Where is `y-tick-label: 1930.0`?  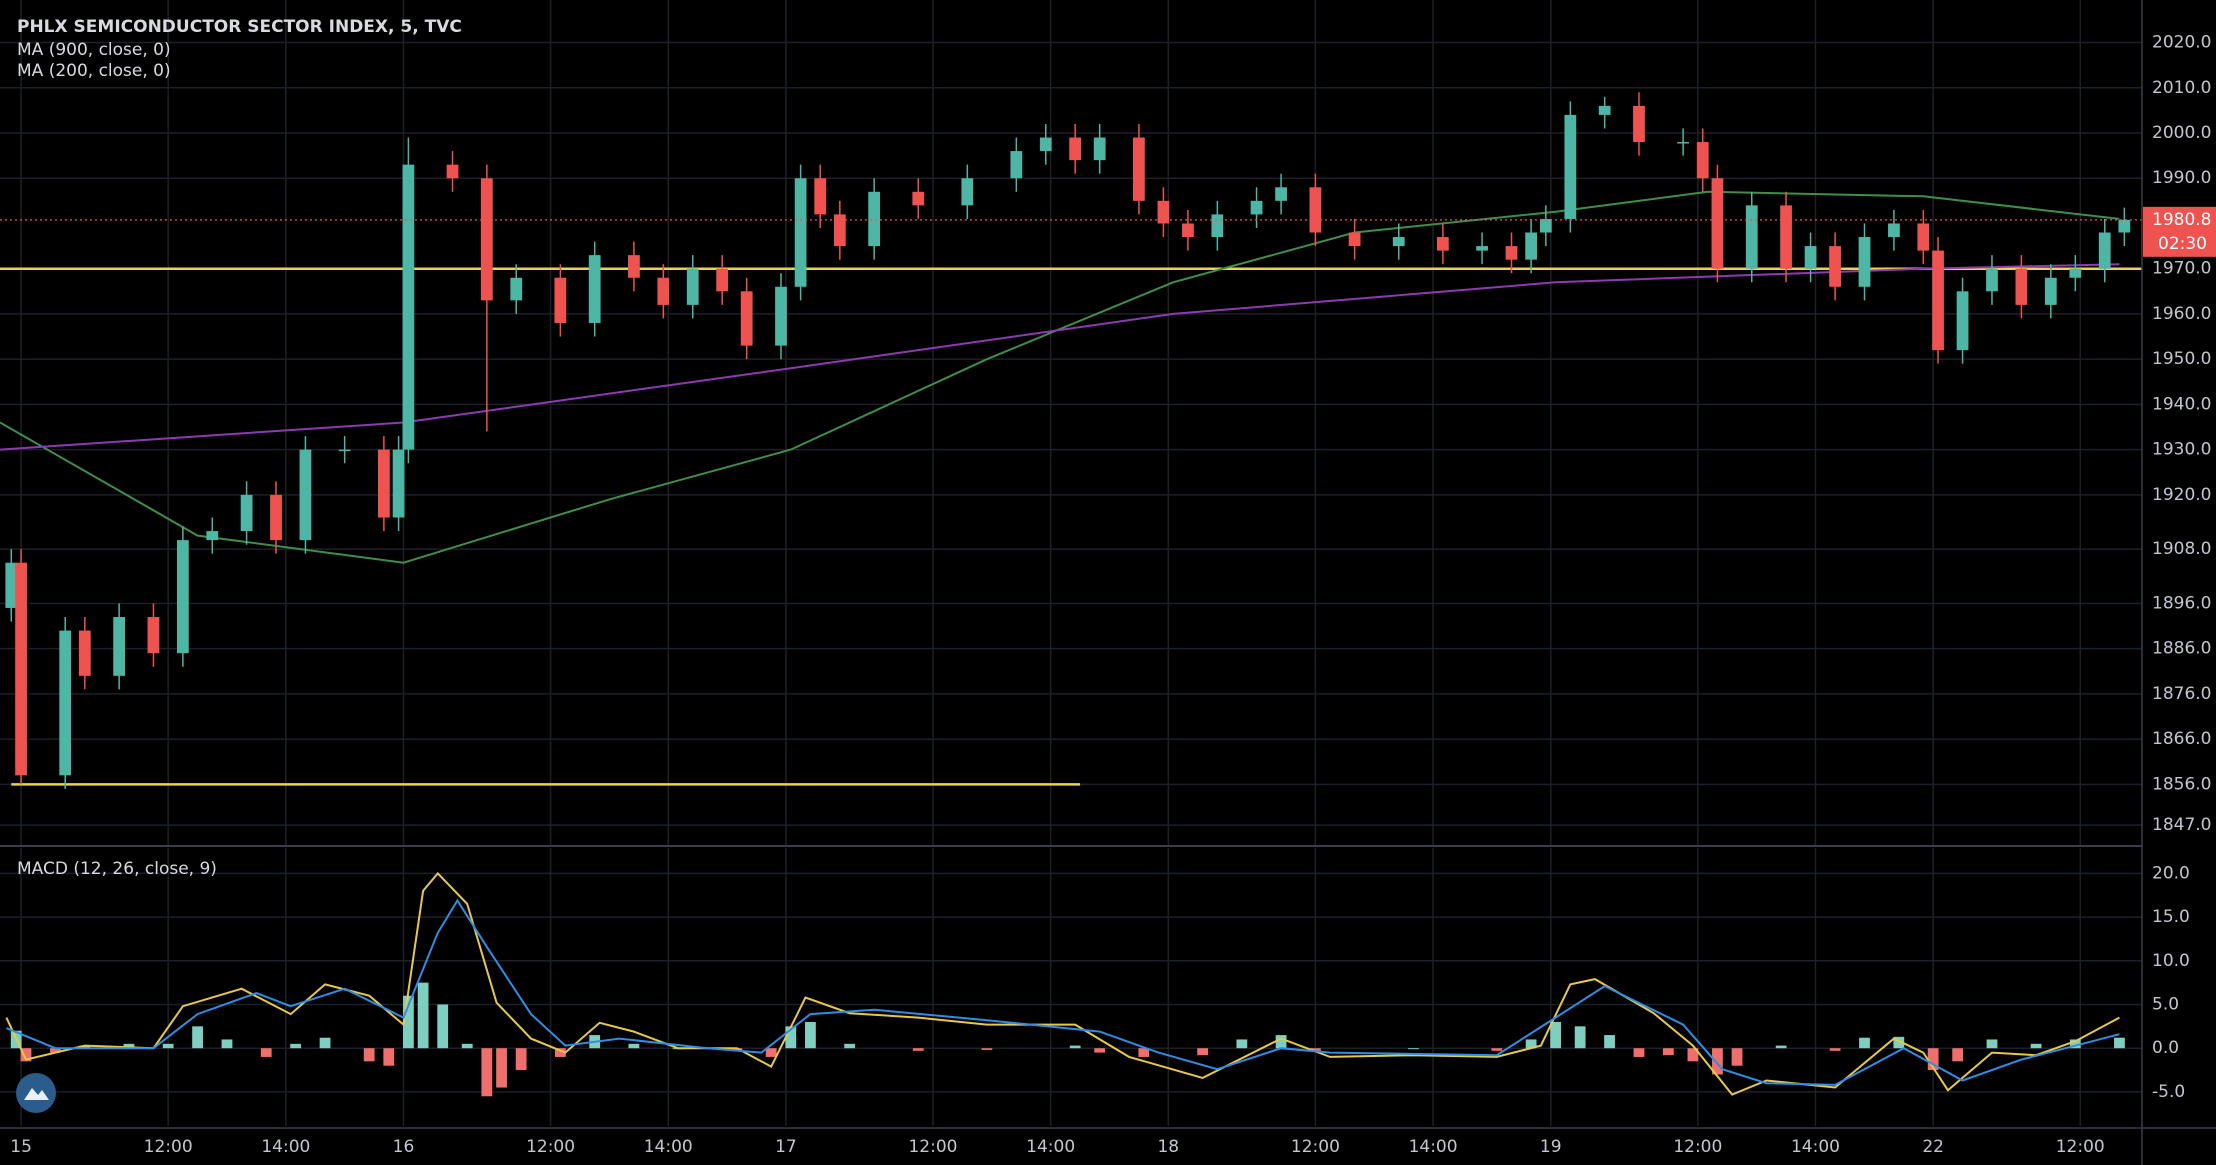 y-tick-label: 1930.0 is located at coordinates (2181, 450).